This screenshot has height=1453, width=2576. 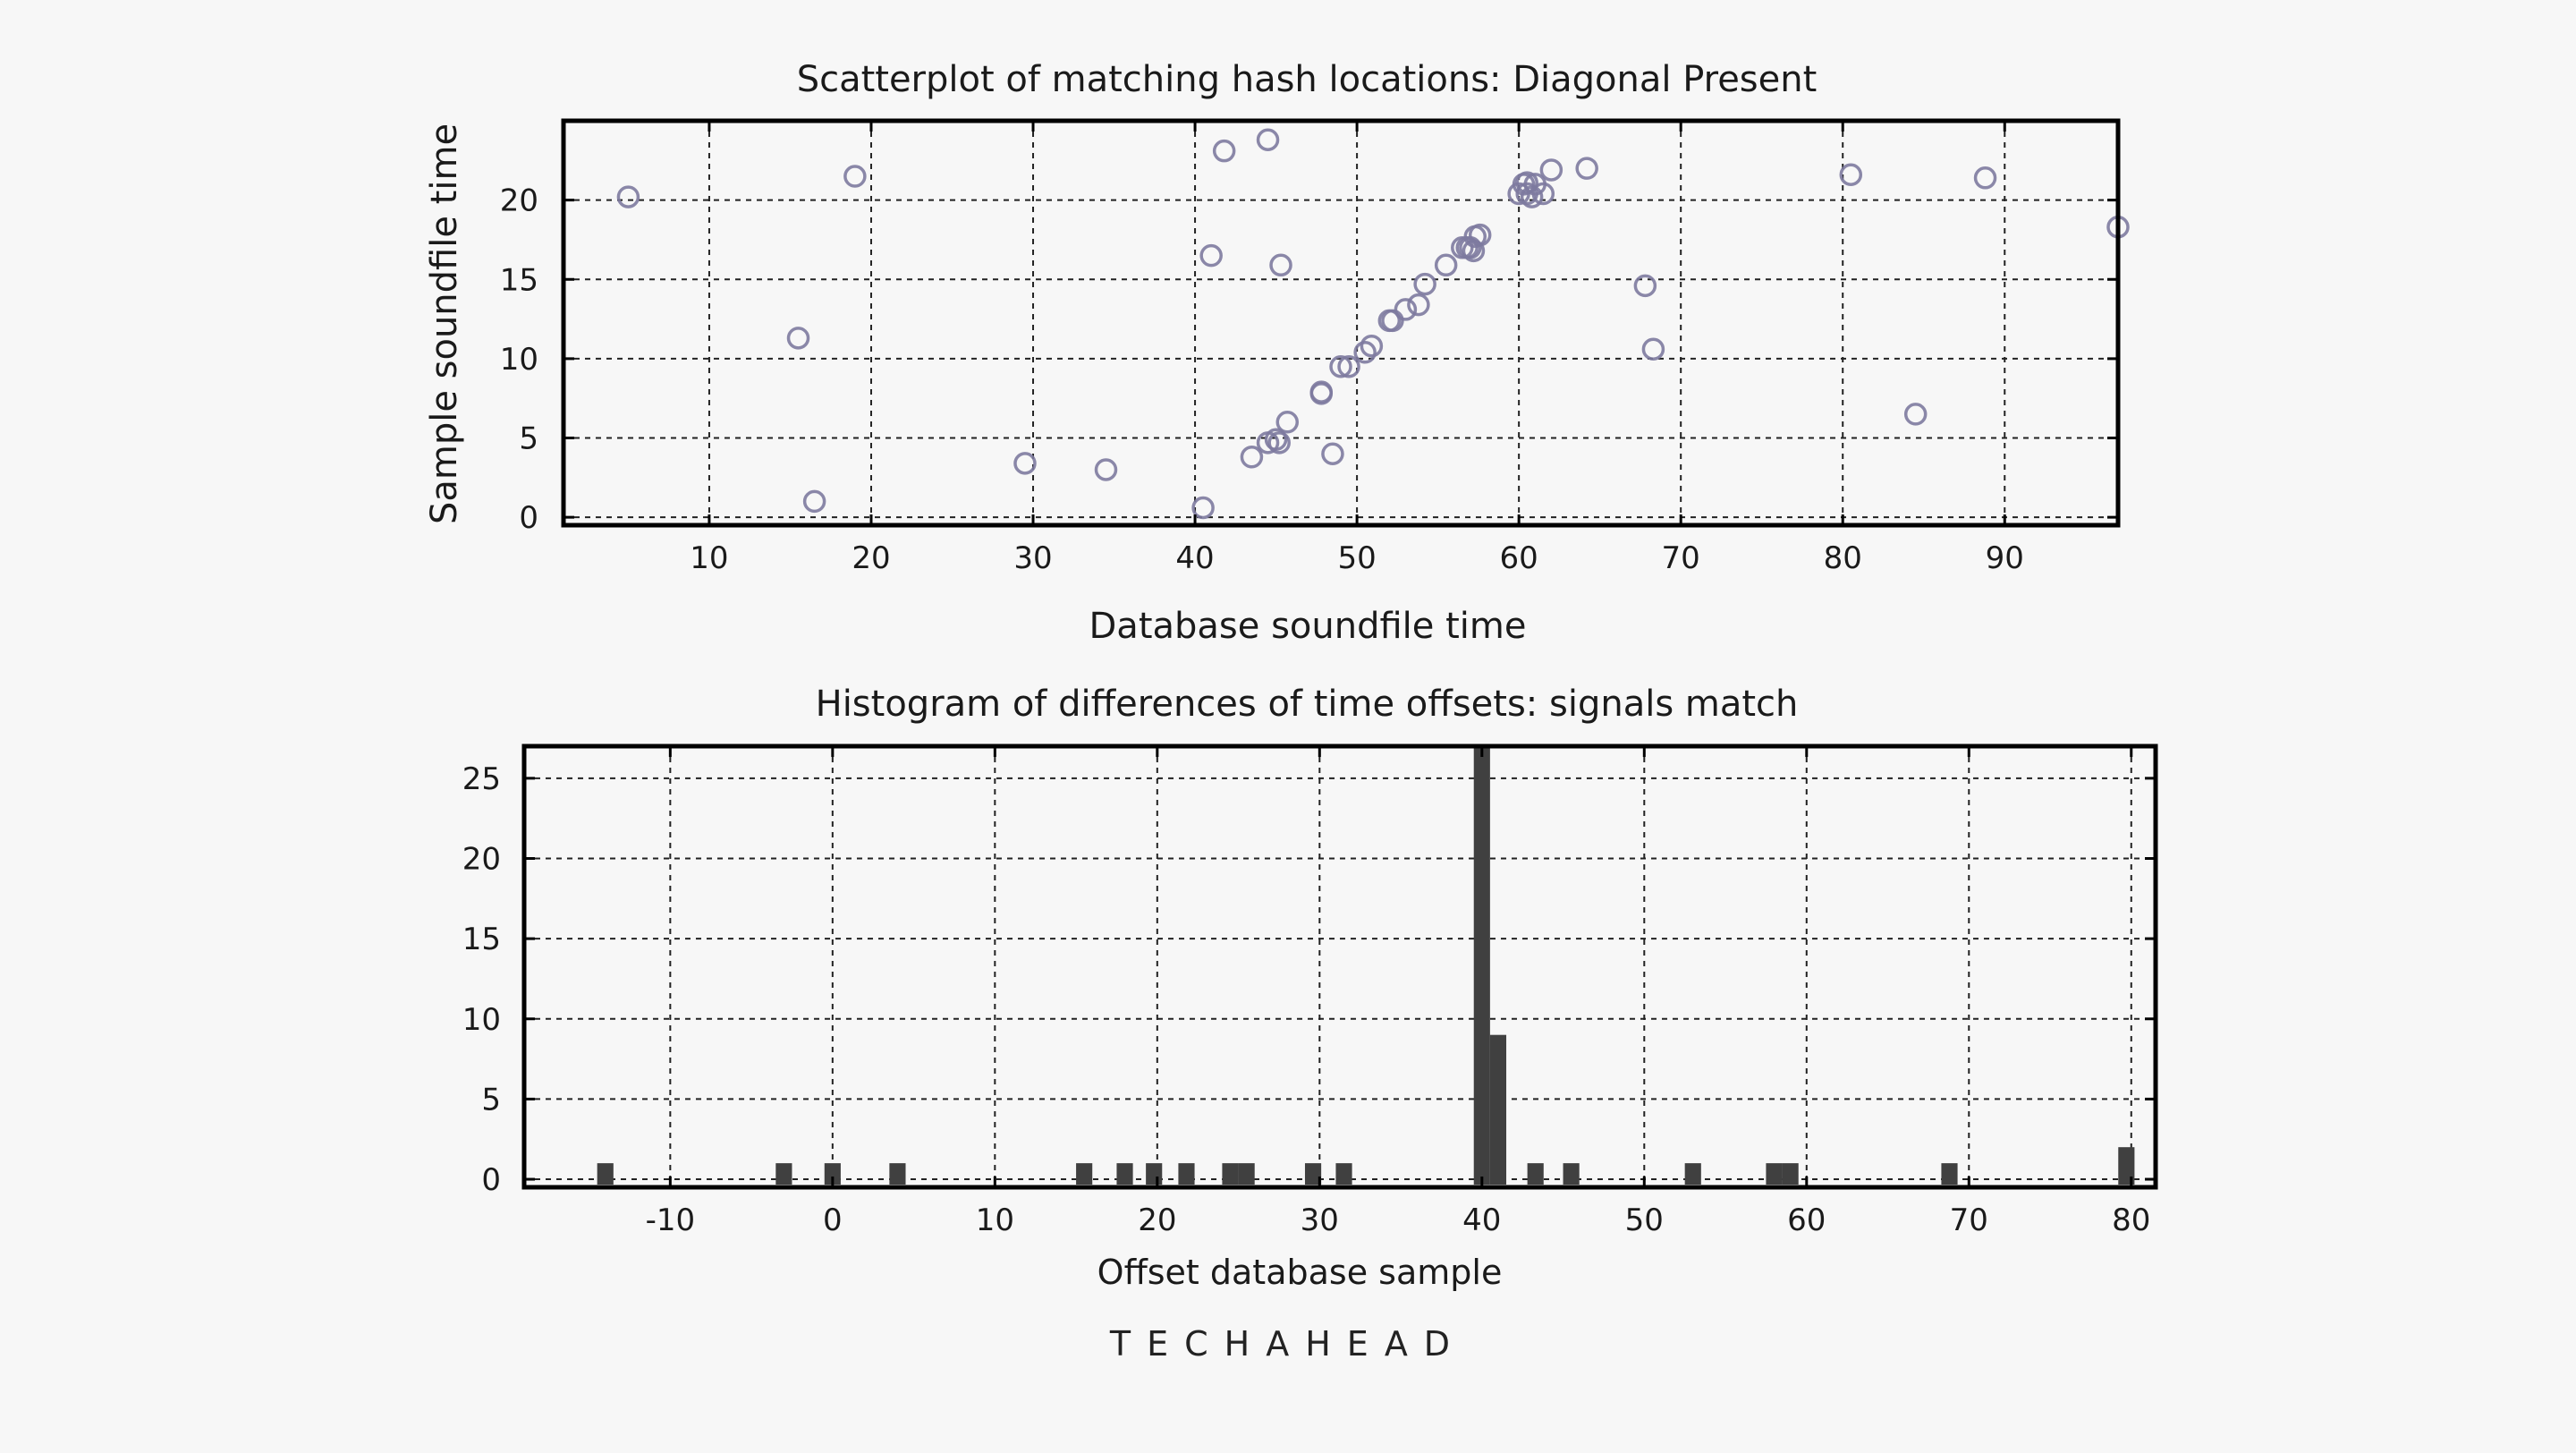 I want to click on scatter-x-axis-label: Database soundfile time, so click(x=1308, y=626).